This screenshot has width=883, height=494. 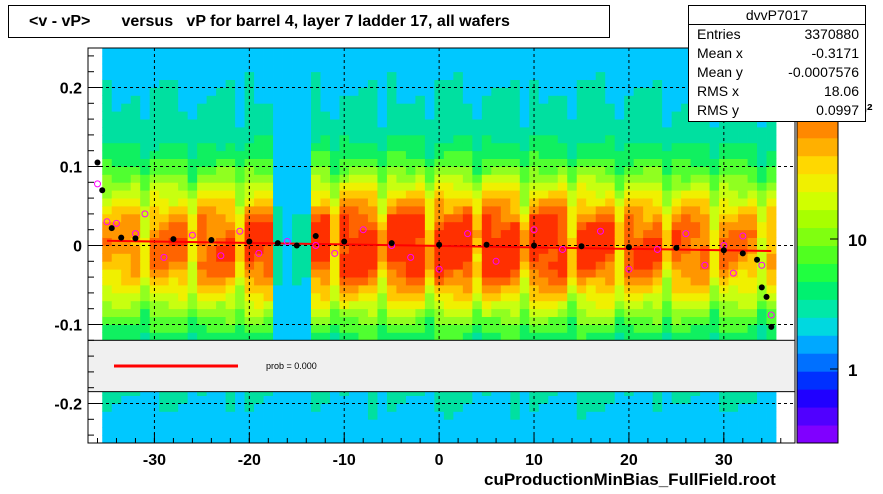 What do you see at coordinates (344, 460) in the screenshot?
I see `x-tick-label: -10` at bounding box center [344, 460].